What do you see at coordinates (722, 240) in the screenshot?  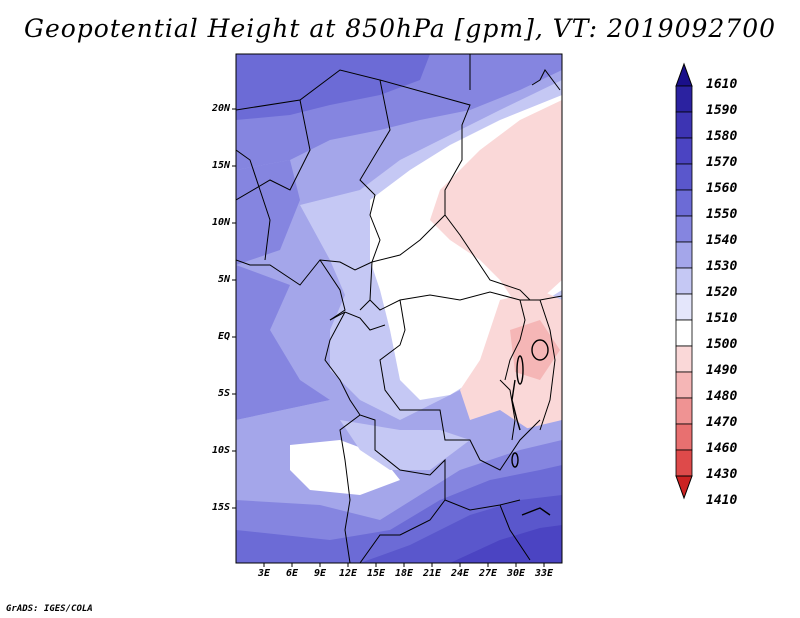 I see `colorbar-label: 1540` at bounding box center [722, 240].